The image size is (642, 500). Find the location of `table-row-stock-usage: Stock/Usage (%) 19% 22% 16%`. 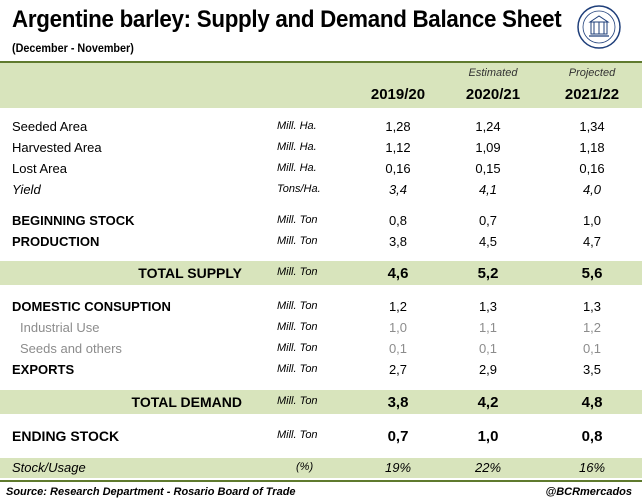

table-row-stock-usage: Stock/Usage (%) 19% 22% 16% is located at coordinates (321, 468).